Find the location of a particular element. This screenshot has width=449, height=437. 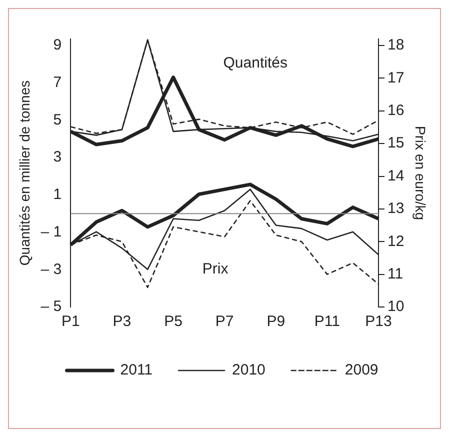

x-tick-label: P9 is located at coordinates (276, 321).